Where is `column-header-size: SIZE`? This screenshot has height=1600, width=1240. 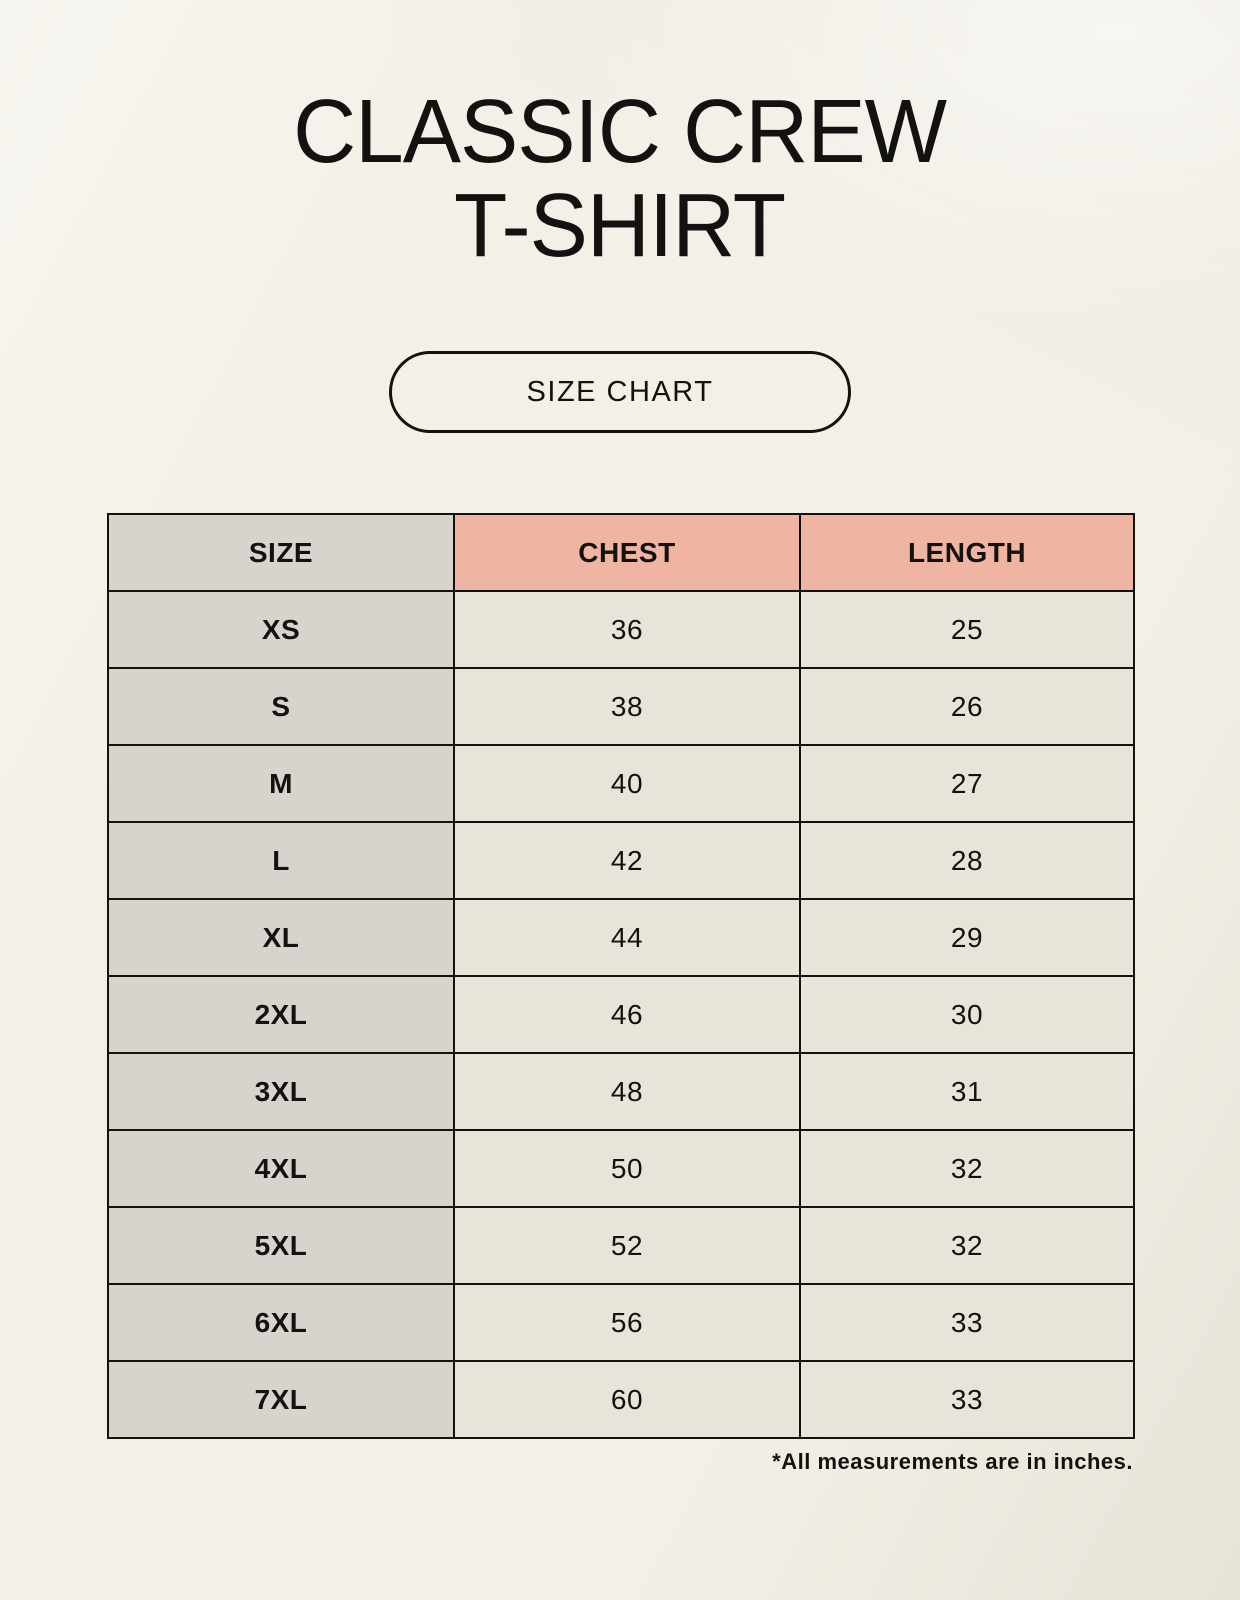
column-header-size: SIZE is located at coordinates (281, 553).